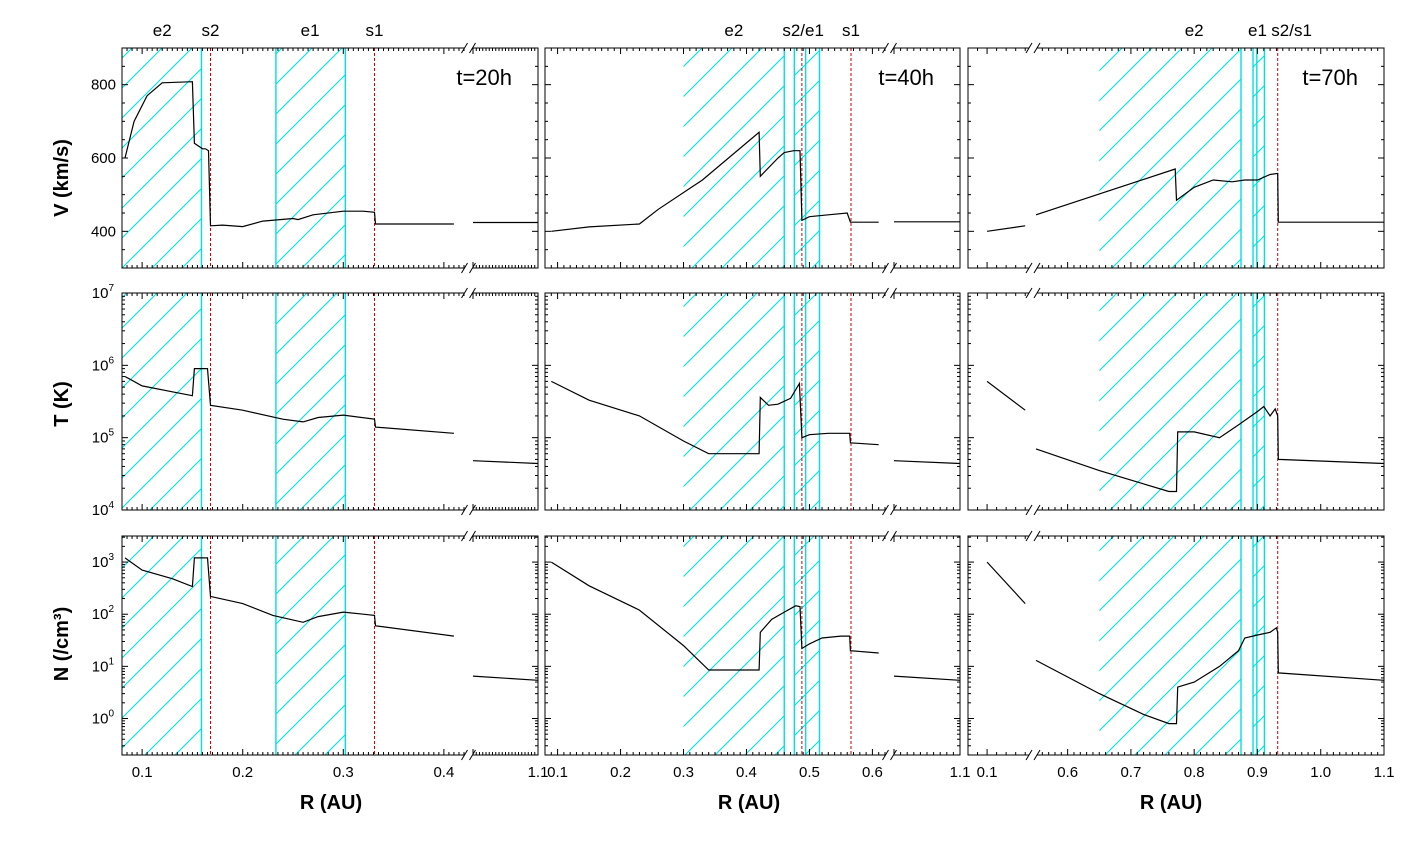 This screenshot has width=1422, height=849. I want to click on panel: 400 600 800 t=20h, so click(315, 158).